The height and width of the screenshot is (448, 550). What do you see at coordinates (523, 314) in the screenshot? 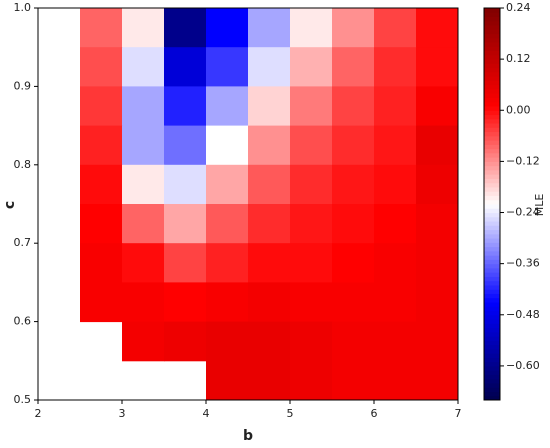
I see `colorbar-tick-label: −0.48` at bounding box center [523, 314].